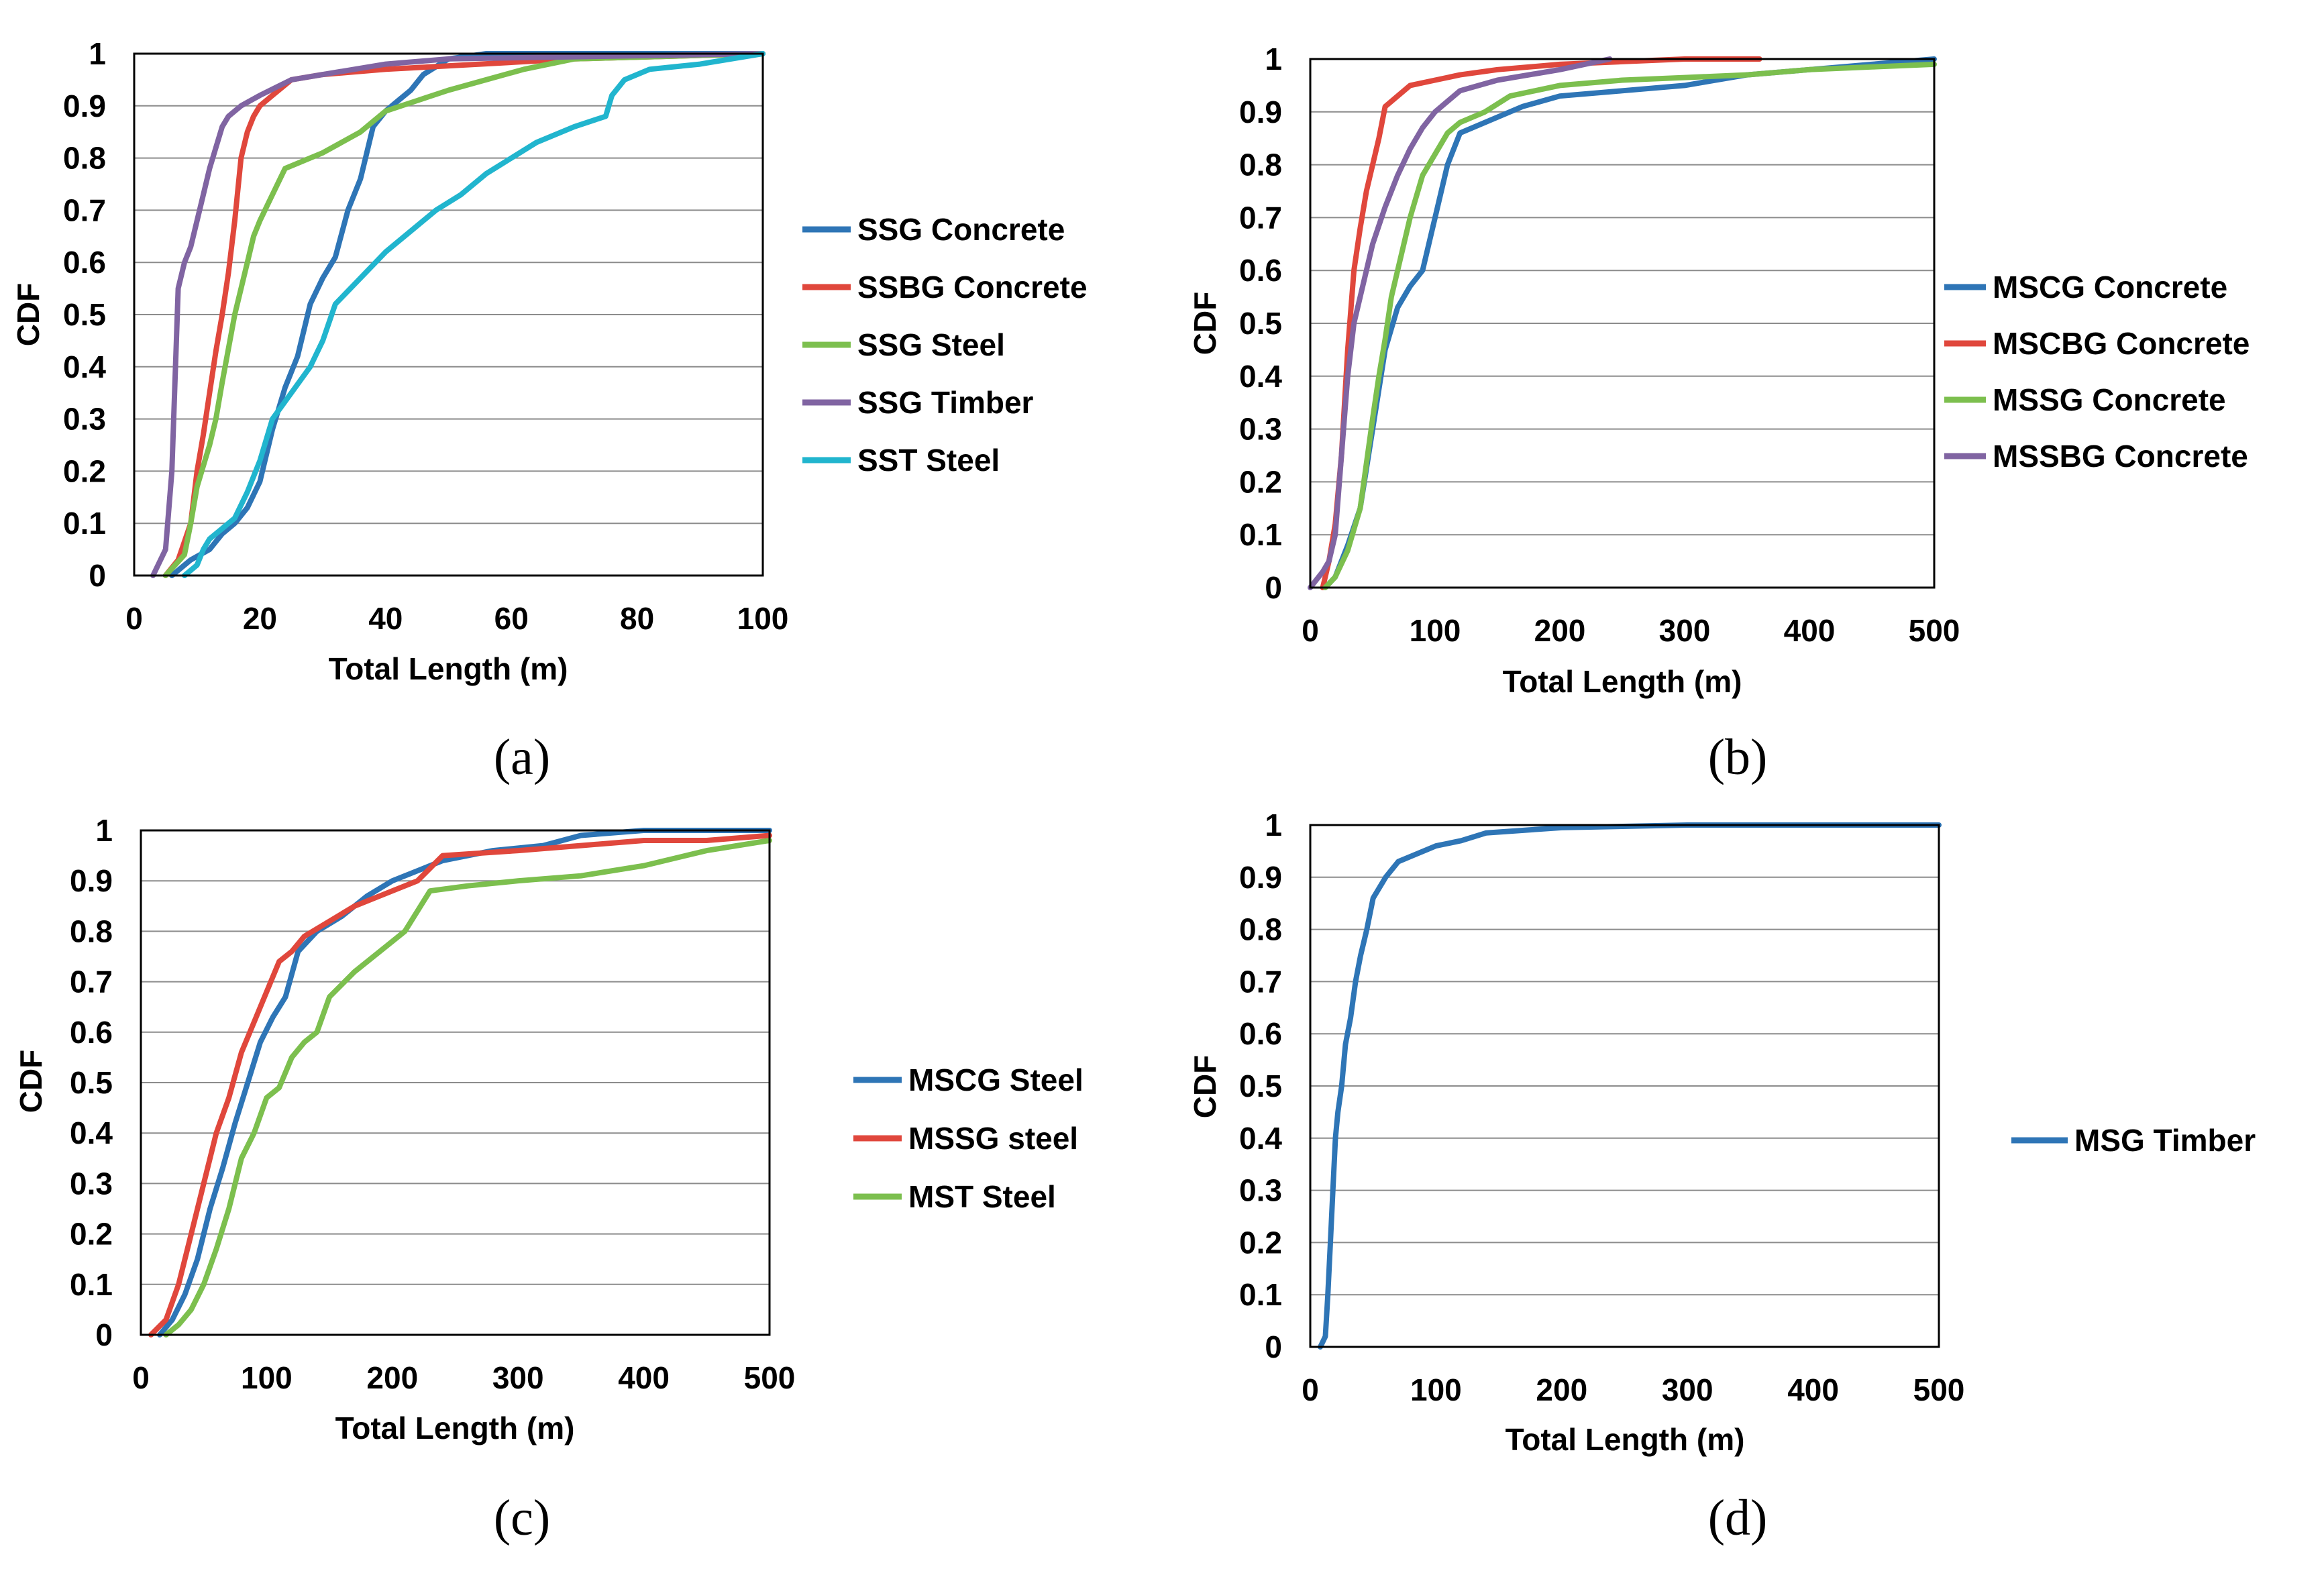  What do you see at coordinates (260, 618) in the screenshot?
I see `x-tick-label: 20` at bounding box center [260, 618].